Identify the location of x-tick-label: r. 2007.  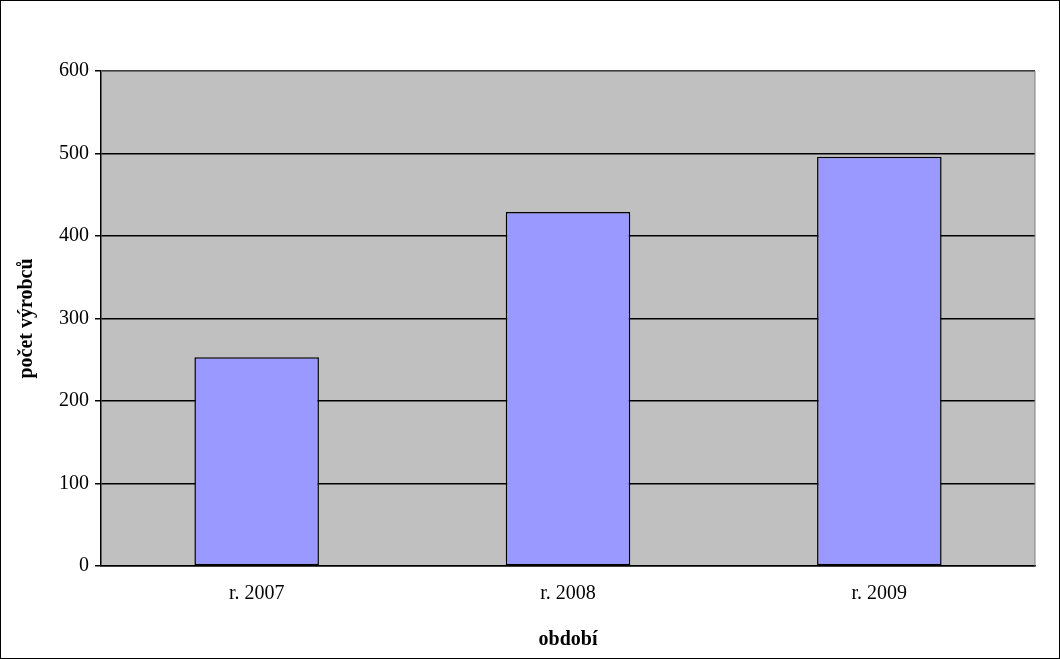
(256, 592).